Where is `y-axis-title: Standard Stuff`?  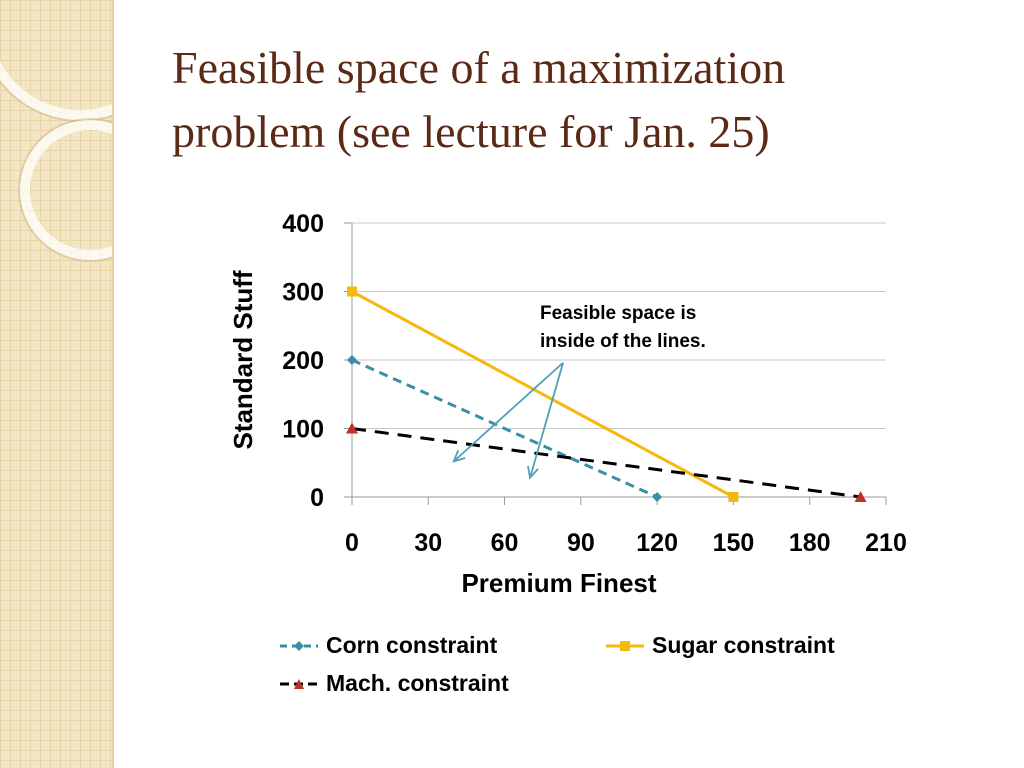
y-axis-title: Standard Stuff is located at coordinates (243, 359).